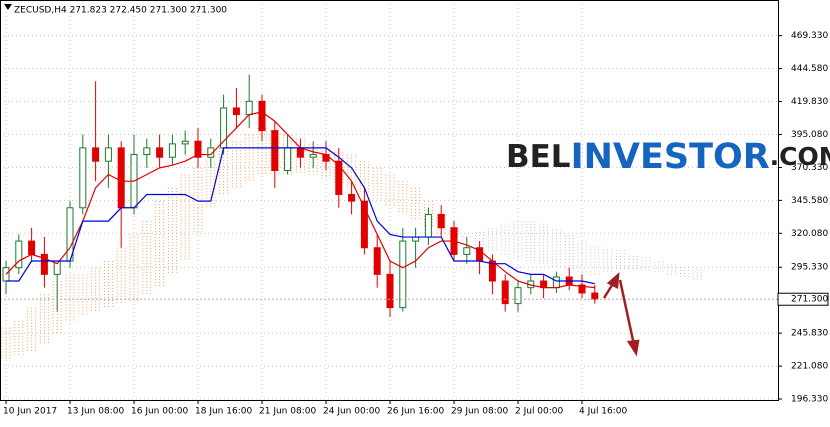  Describe the element at coordinates (800, 156) in the screenshot. I see `watermark-suffix: .COM` at that location.